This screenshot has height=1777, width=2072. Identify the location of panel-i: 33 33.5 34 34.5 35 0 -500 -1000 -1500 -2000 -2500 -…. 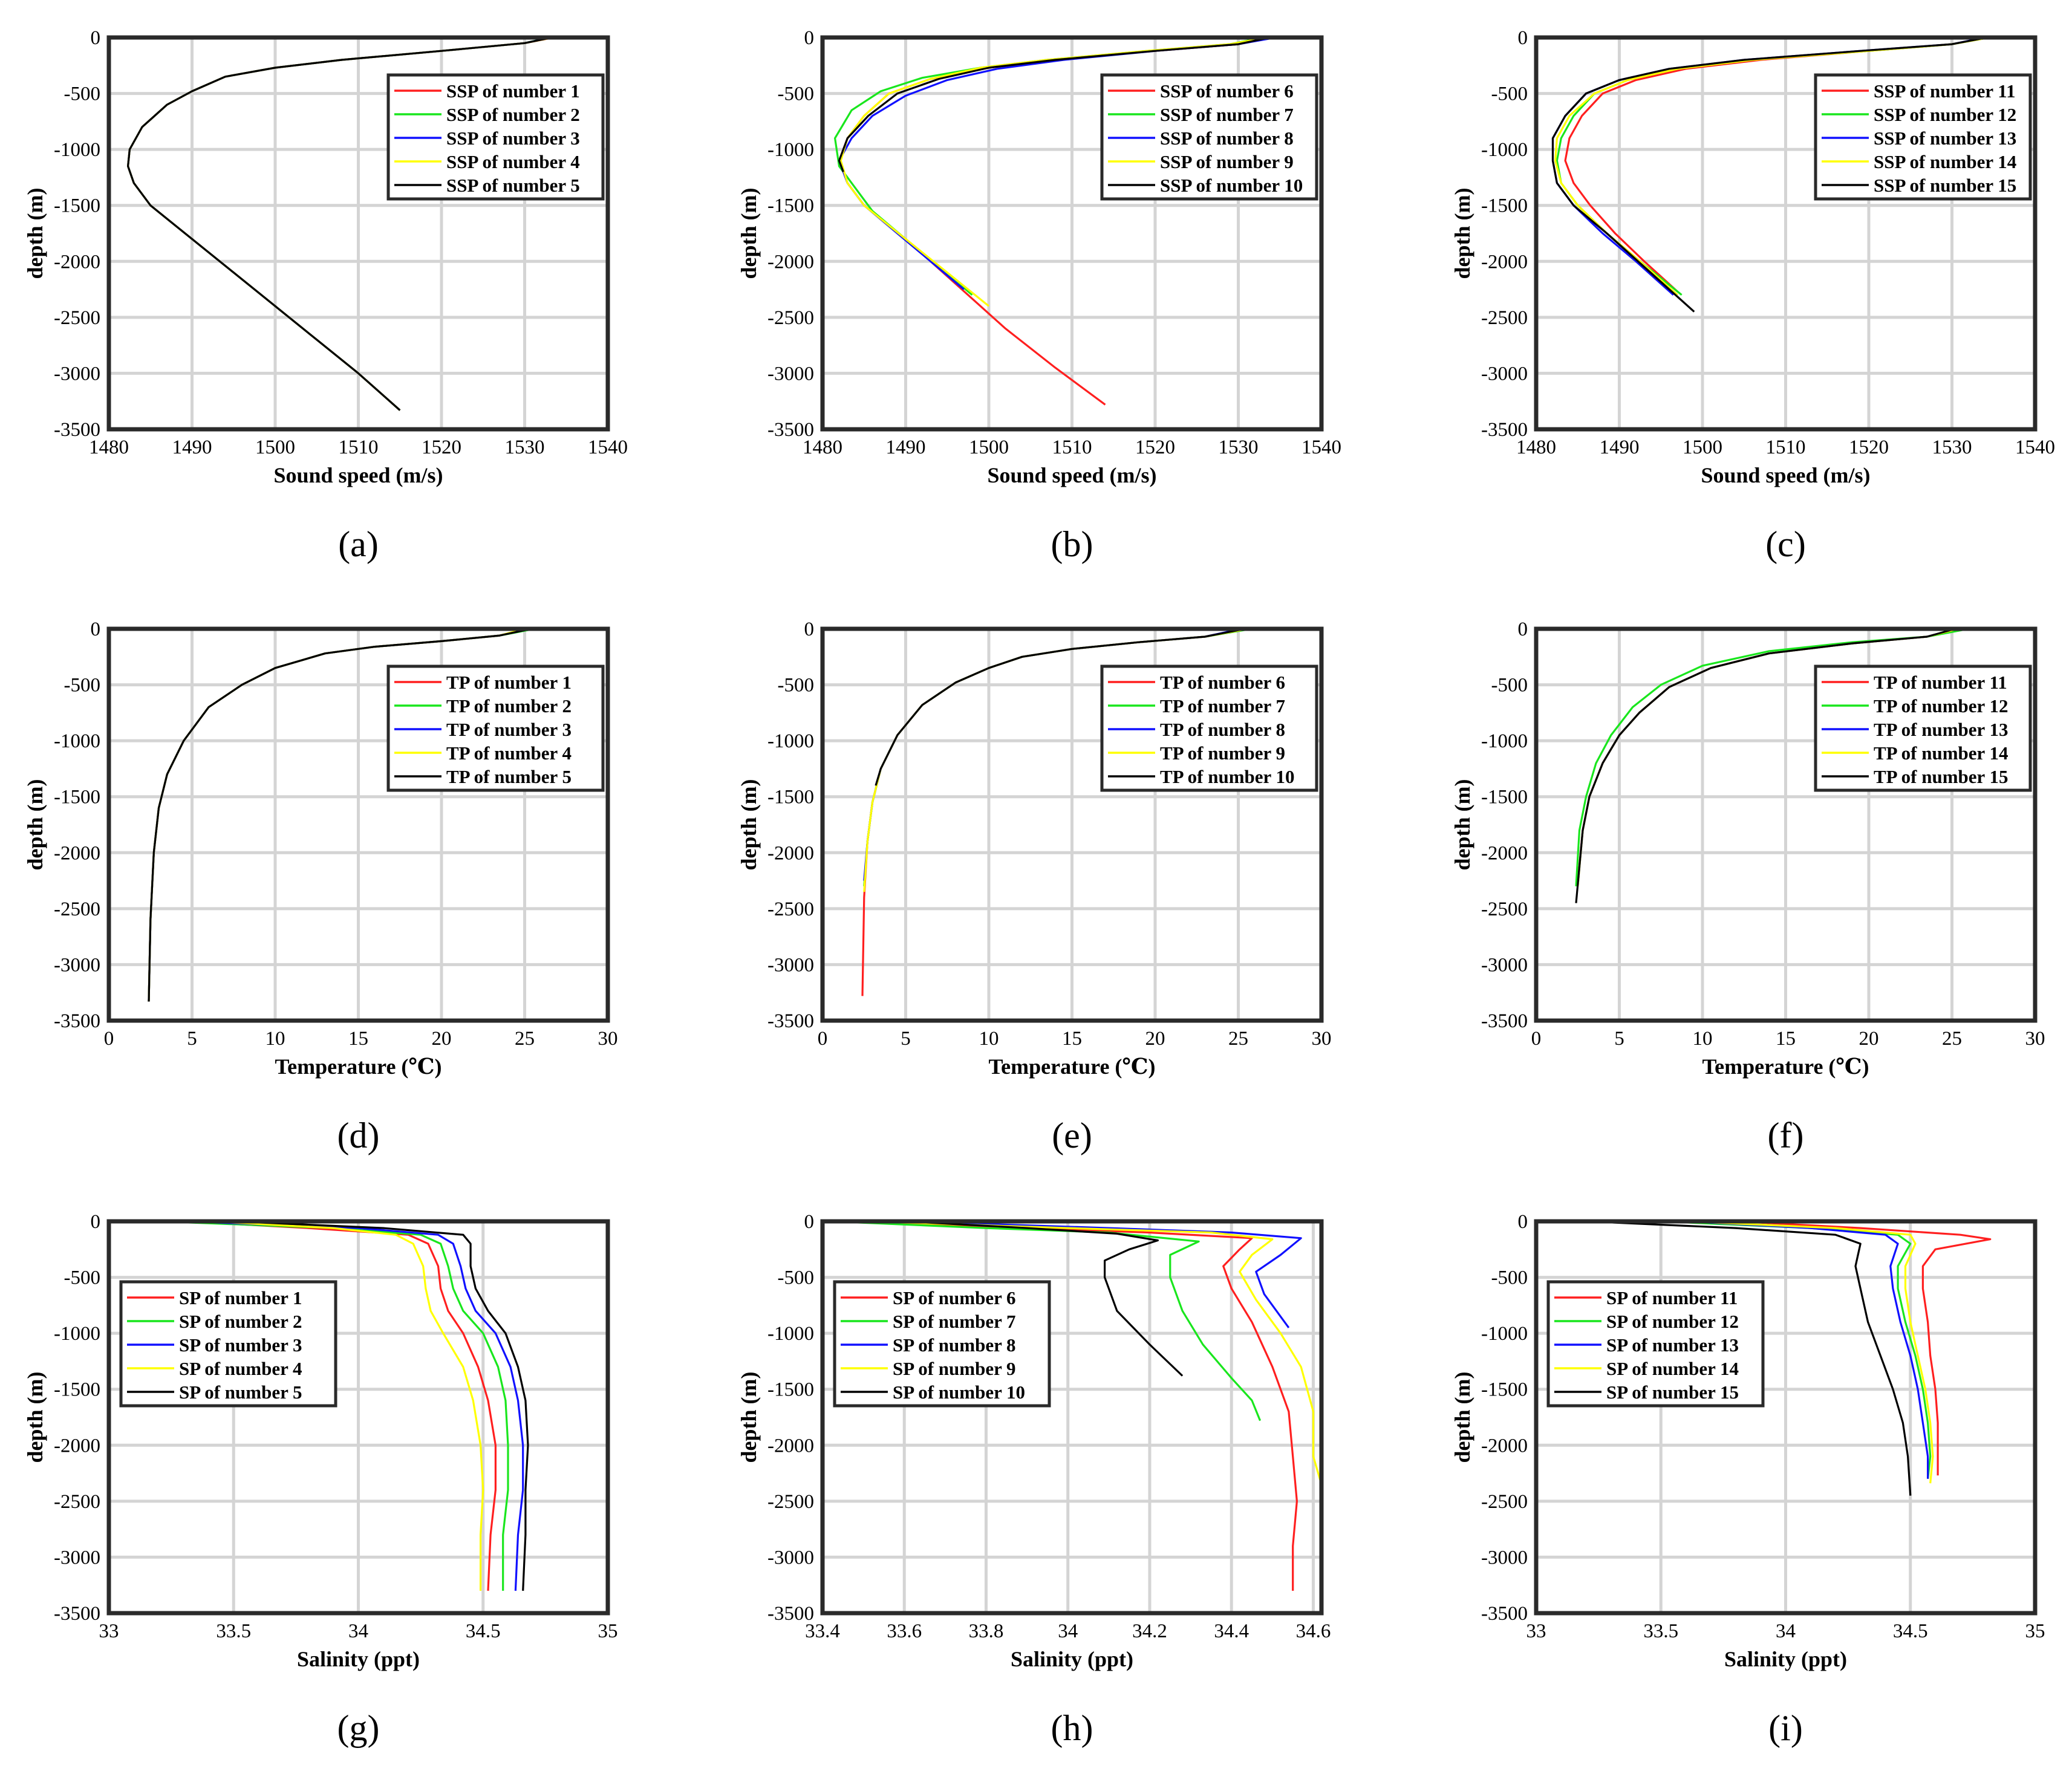
(1747, 1479).